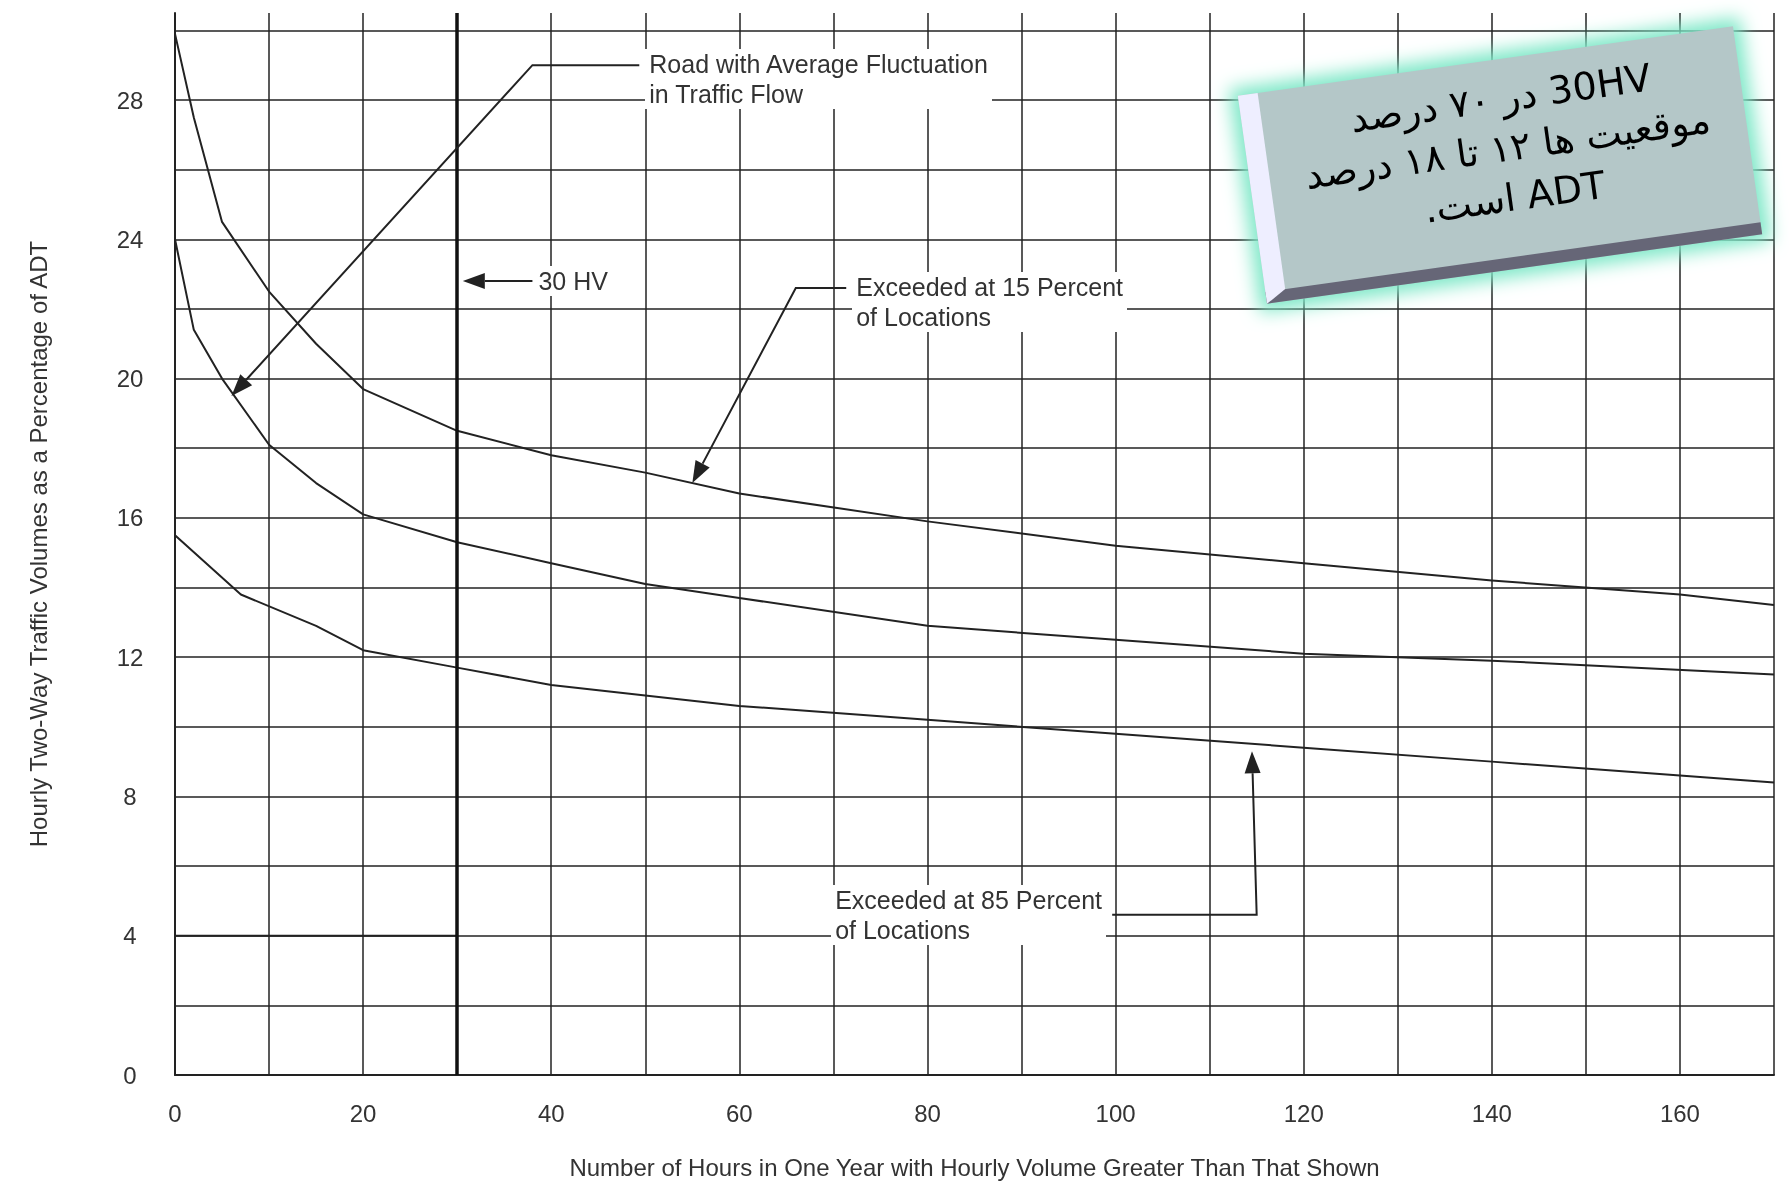  I want to click on x-tick-label: 40, so click(551, 1113).